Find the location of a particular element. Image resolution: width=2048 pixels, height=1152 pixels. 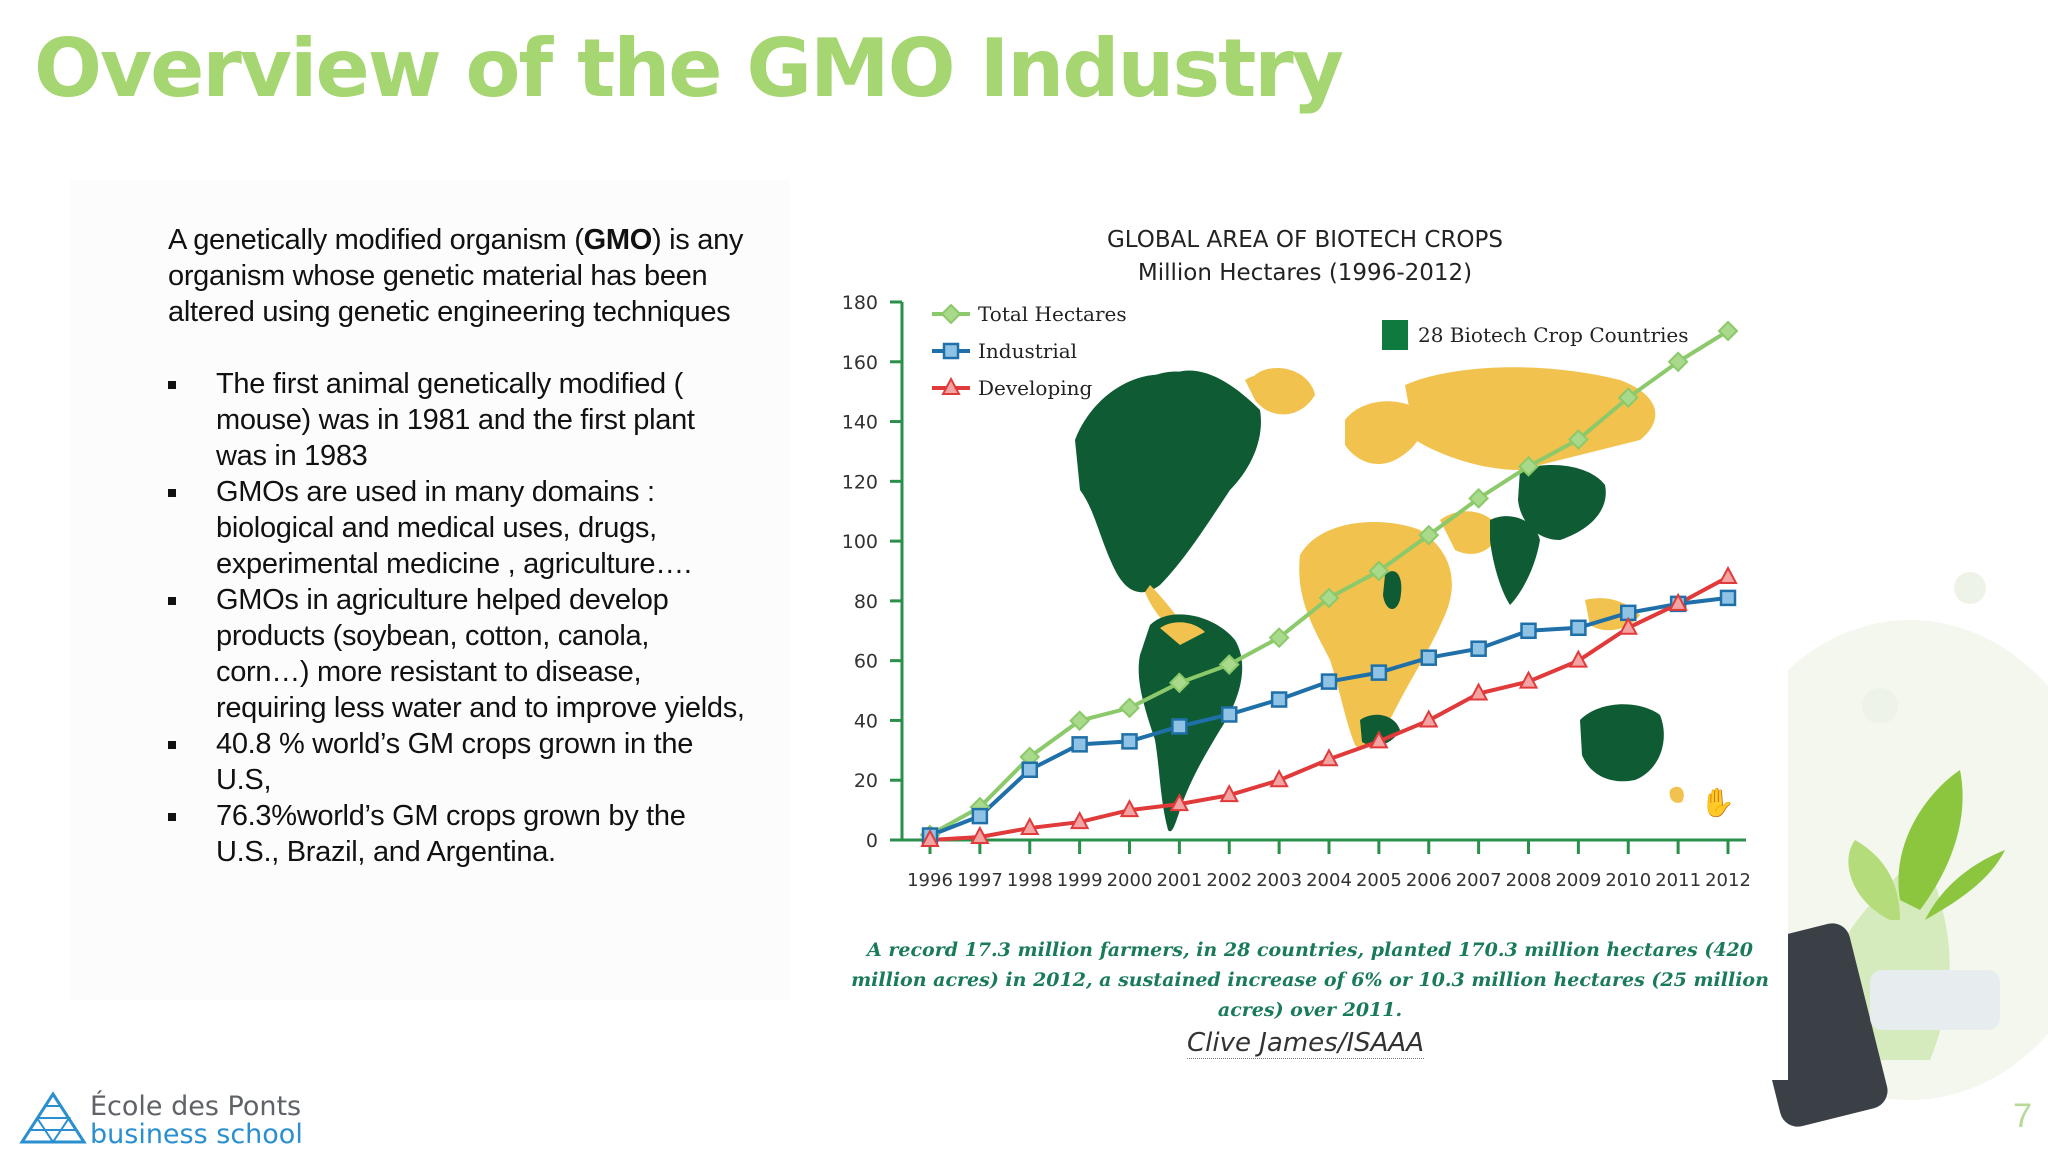

x-tick-label: 1998 is located at coordinates (1030, 880).